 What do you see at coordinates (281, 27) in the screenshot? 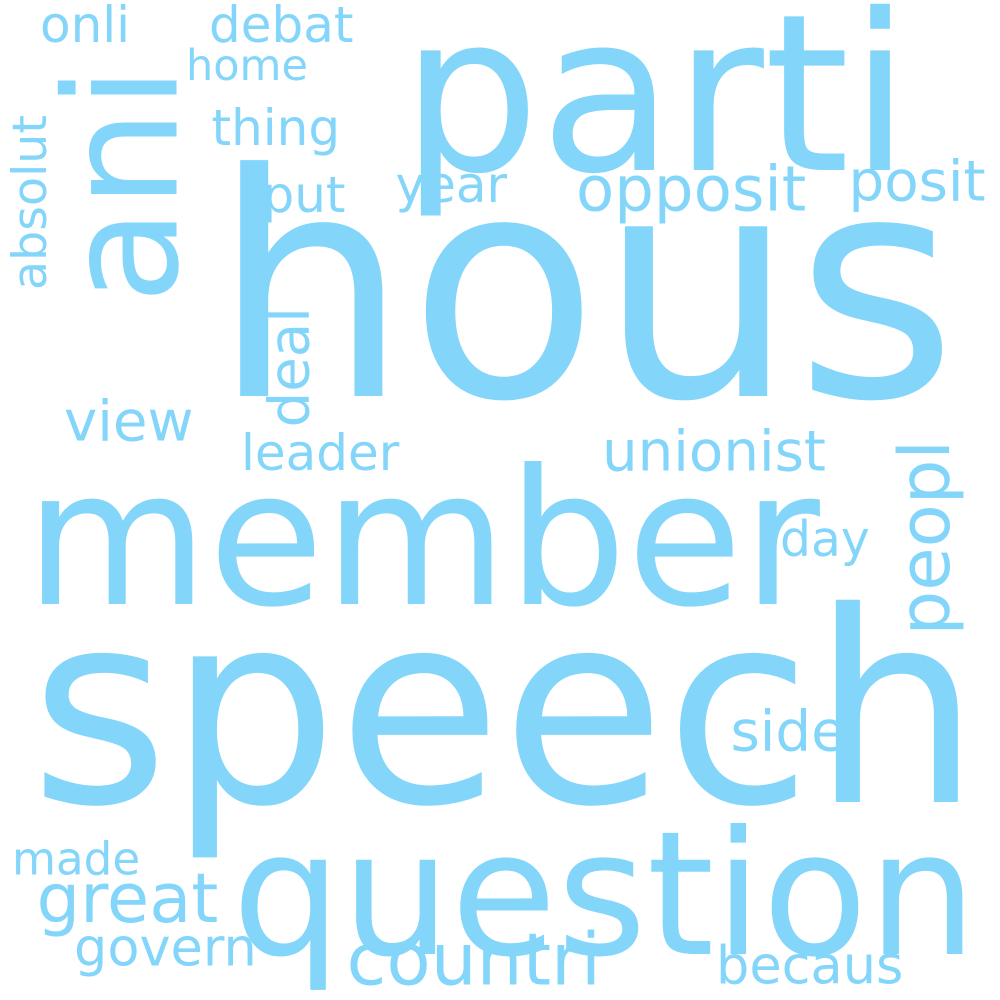
I see `word-debat: debat` at bounding box center [281, 27].